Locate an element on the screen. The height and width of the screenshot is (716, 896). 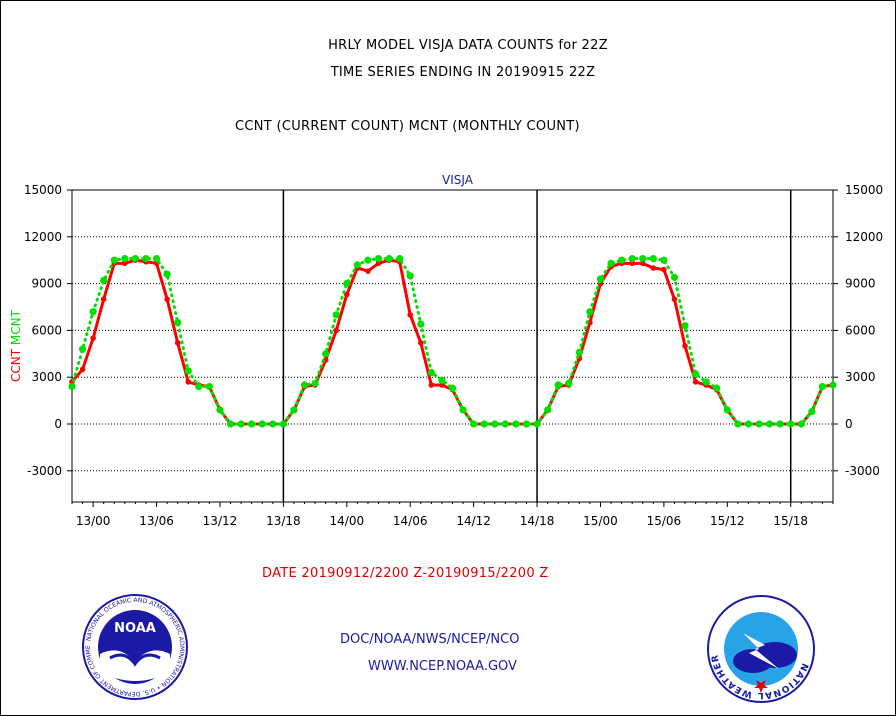
date-range-label: DATE 20190912/2200 Z-20190915/2200 Z is located at coordinates (405, 573).